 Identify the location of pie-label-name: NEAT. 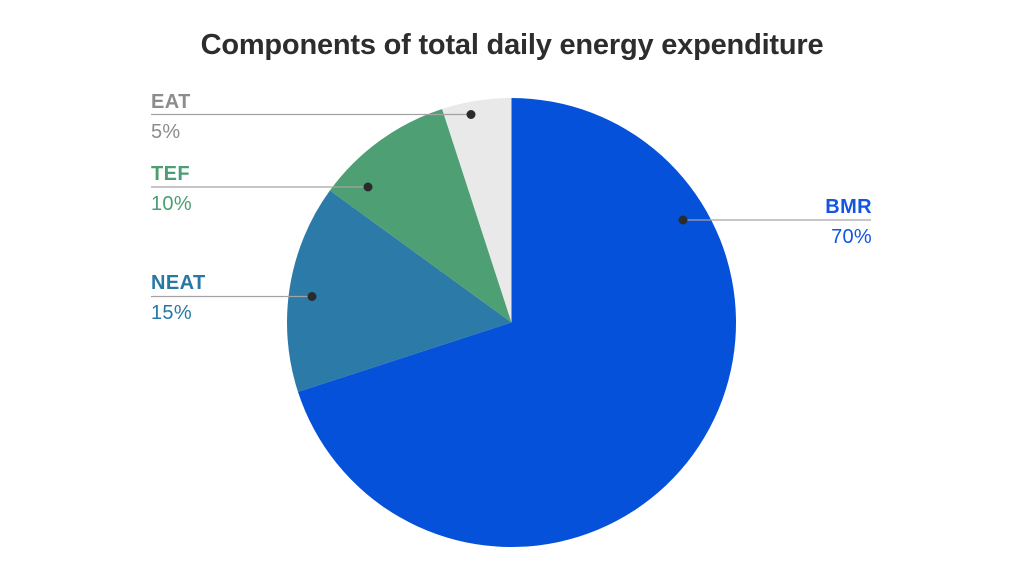
(178, 283).